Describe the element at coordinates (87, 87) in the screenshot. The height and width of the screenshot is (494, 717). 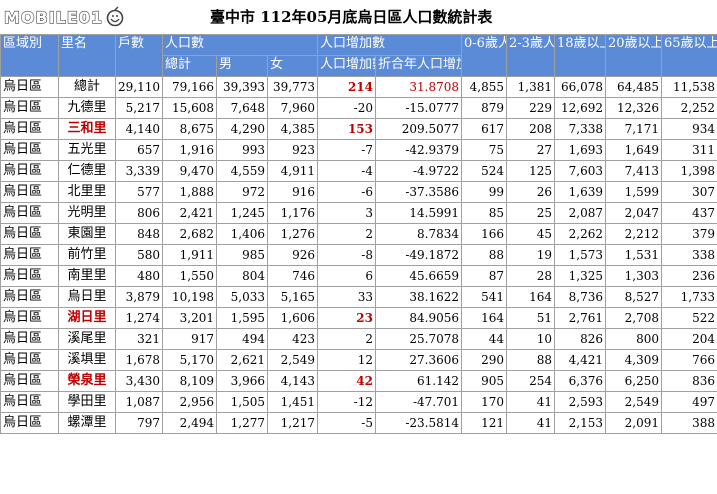
I see `cell-village: 總計` at that location.